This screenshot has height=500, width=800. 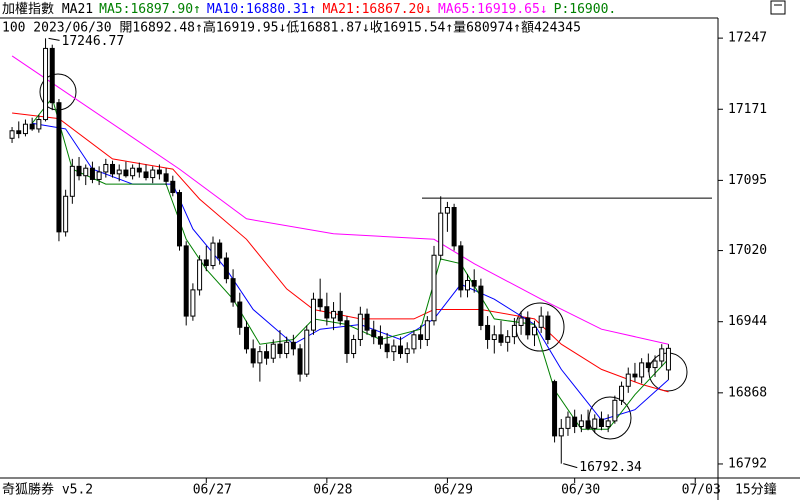 What do you see at coordinates (47, 490) in the screenshot?
I see `footer: 奇狐勝券 v5.2` at bounding box center [47, 490].